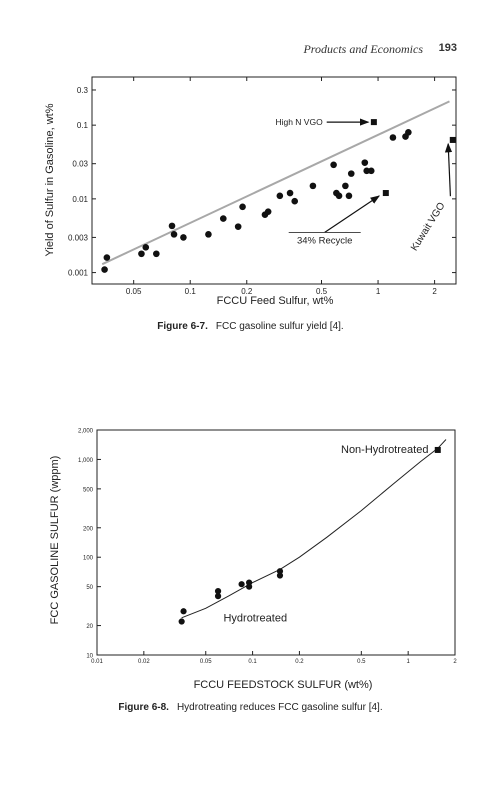 This screenshot has height=800, width=501. What do you see at coordinates (384, 450) in the screenshot?
I see `series-label-non-hydrotreated: Non-Hydrotreated` at bounding box center [384, 450].